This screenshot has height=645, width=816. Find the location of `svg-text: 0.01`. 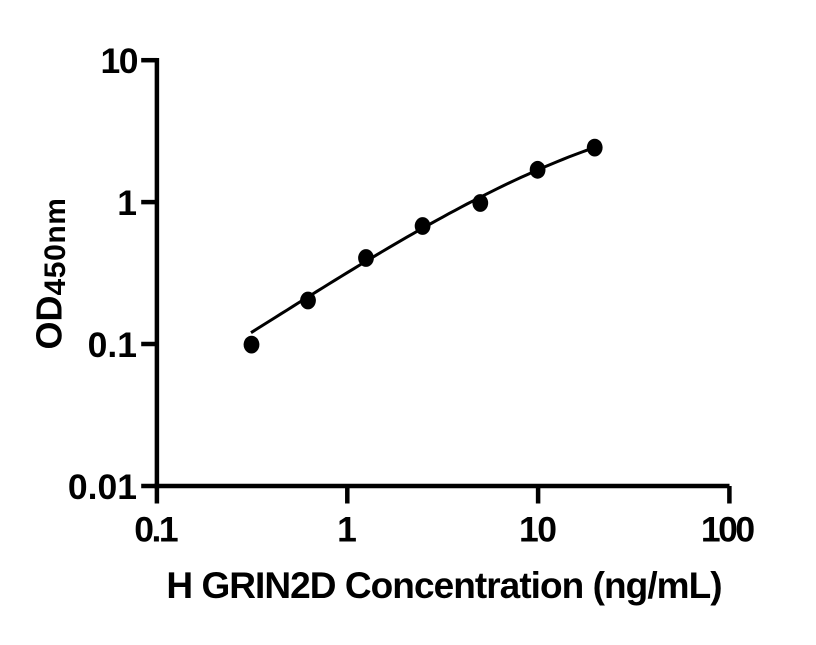

svg-text: 0.01 is located at coordinates (102, 487).